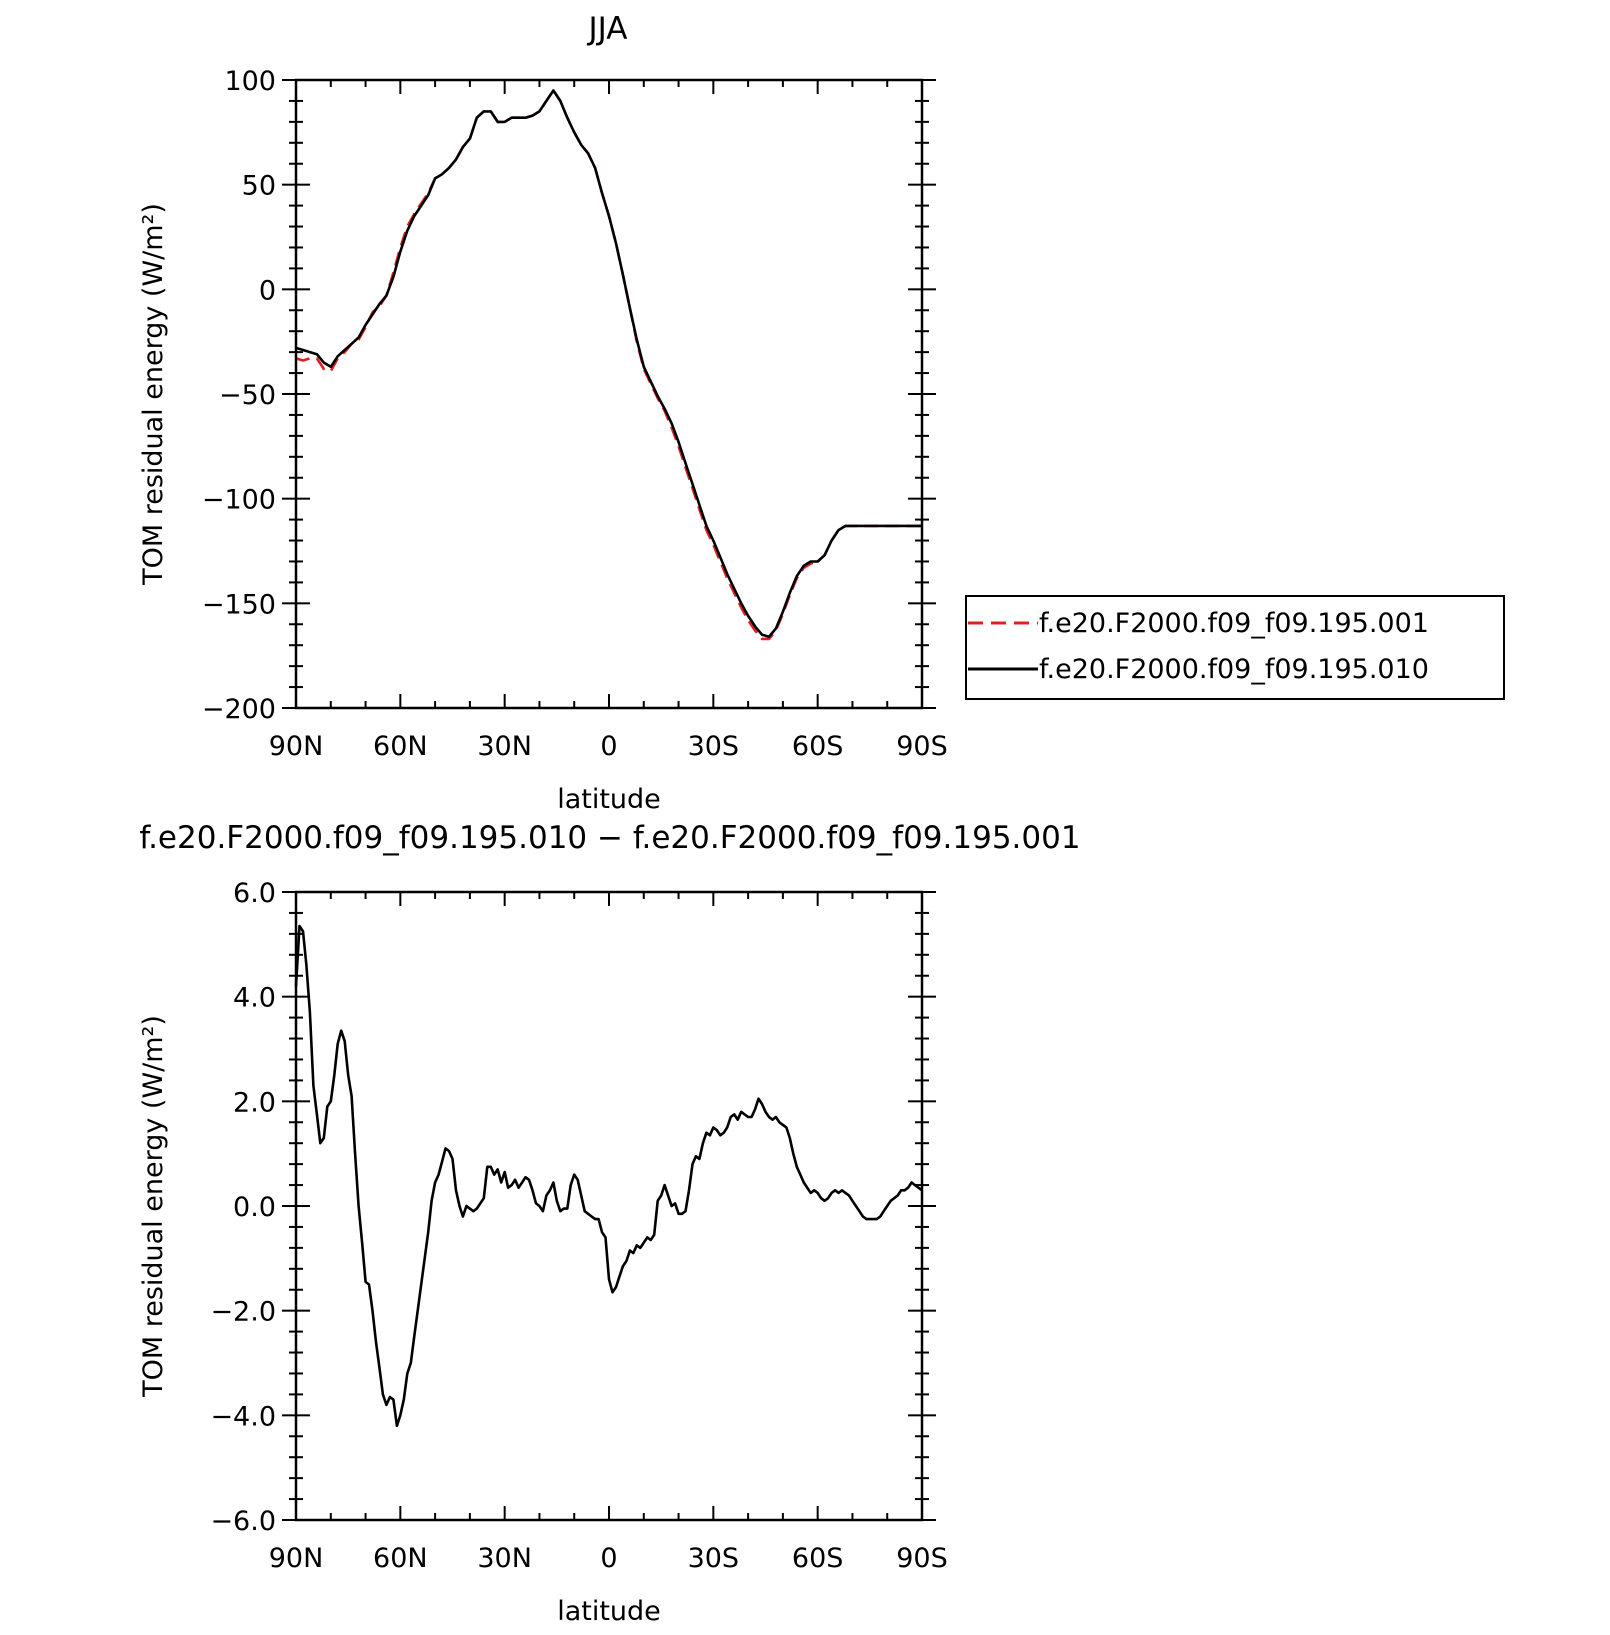  What do you see at coordinates (504, 746) in the screenshot?
I see `top-x-tick-label: 30N` at bounding box center [504, 746].